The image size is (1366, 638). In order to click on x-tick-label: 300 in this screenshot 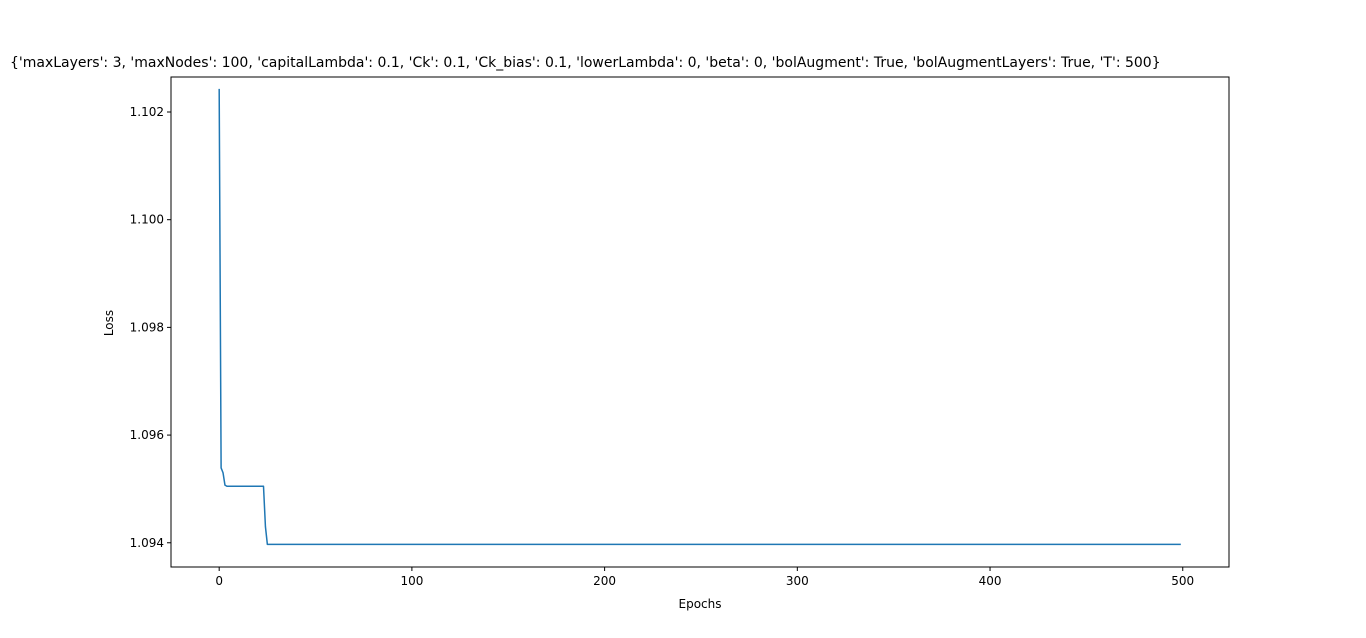, I will do `click(797, 581)`.